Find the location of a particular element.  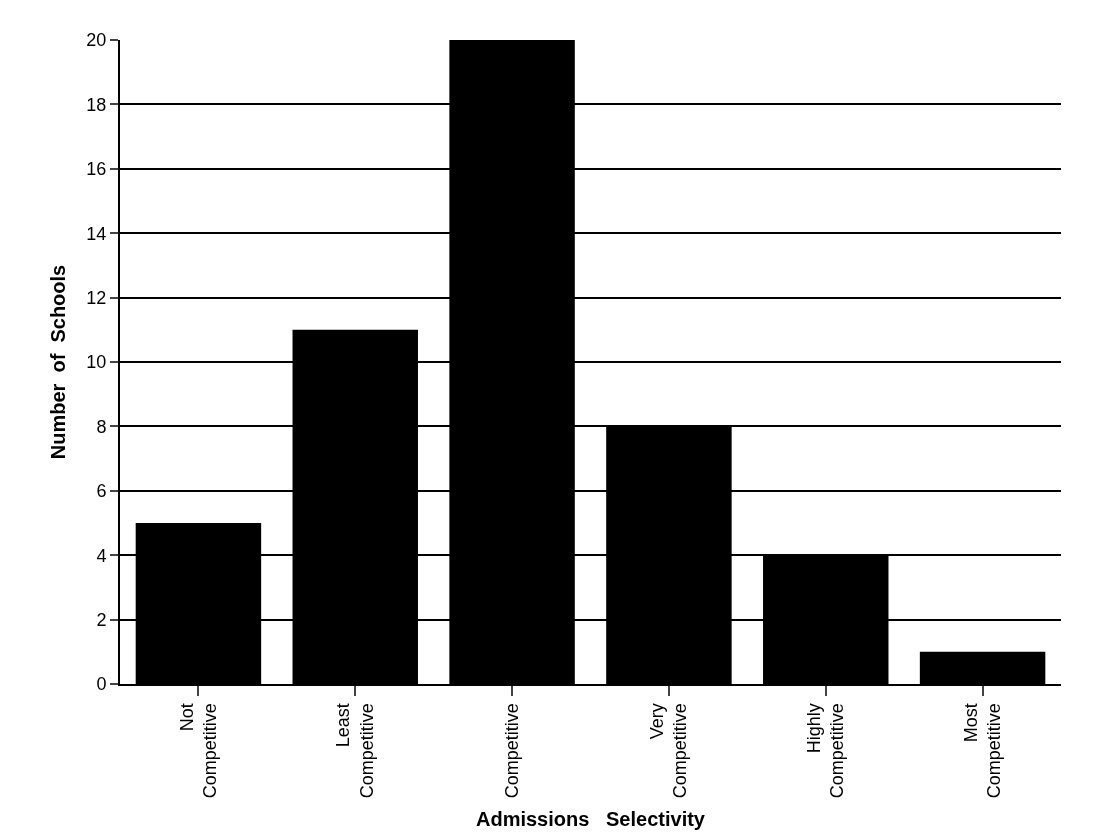

y-tick-label: 4 is located at coordinates (101, 555).